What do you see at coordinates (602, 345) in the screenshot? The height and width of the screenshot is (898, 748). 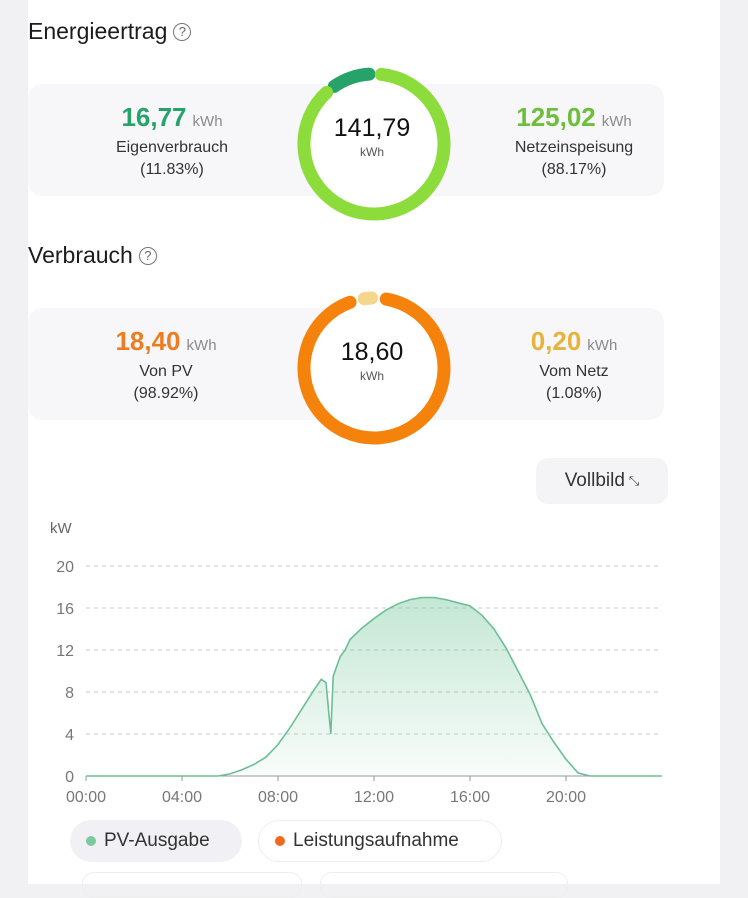 I see `from-grid-unit: kWh` at bounding box center [602, 345].